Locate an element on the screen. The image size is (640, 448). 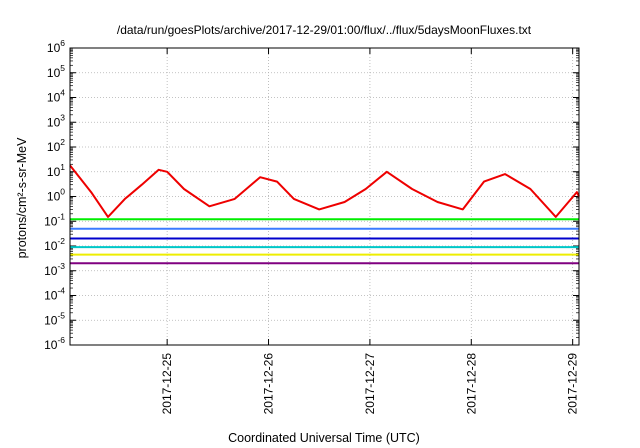
y-tick-label: 10² is located at coordinates (56, 145).